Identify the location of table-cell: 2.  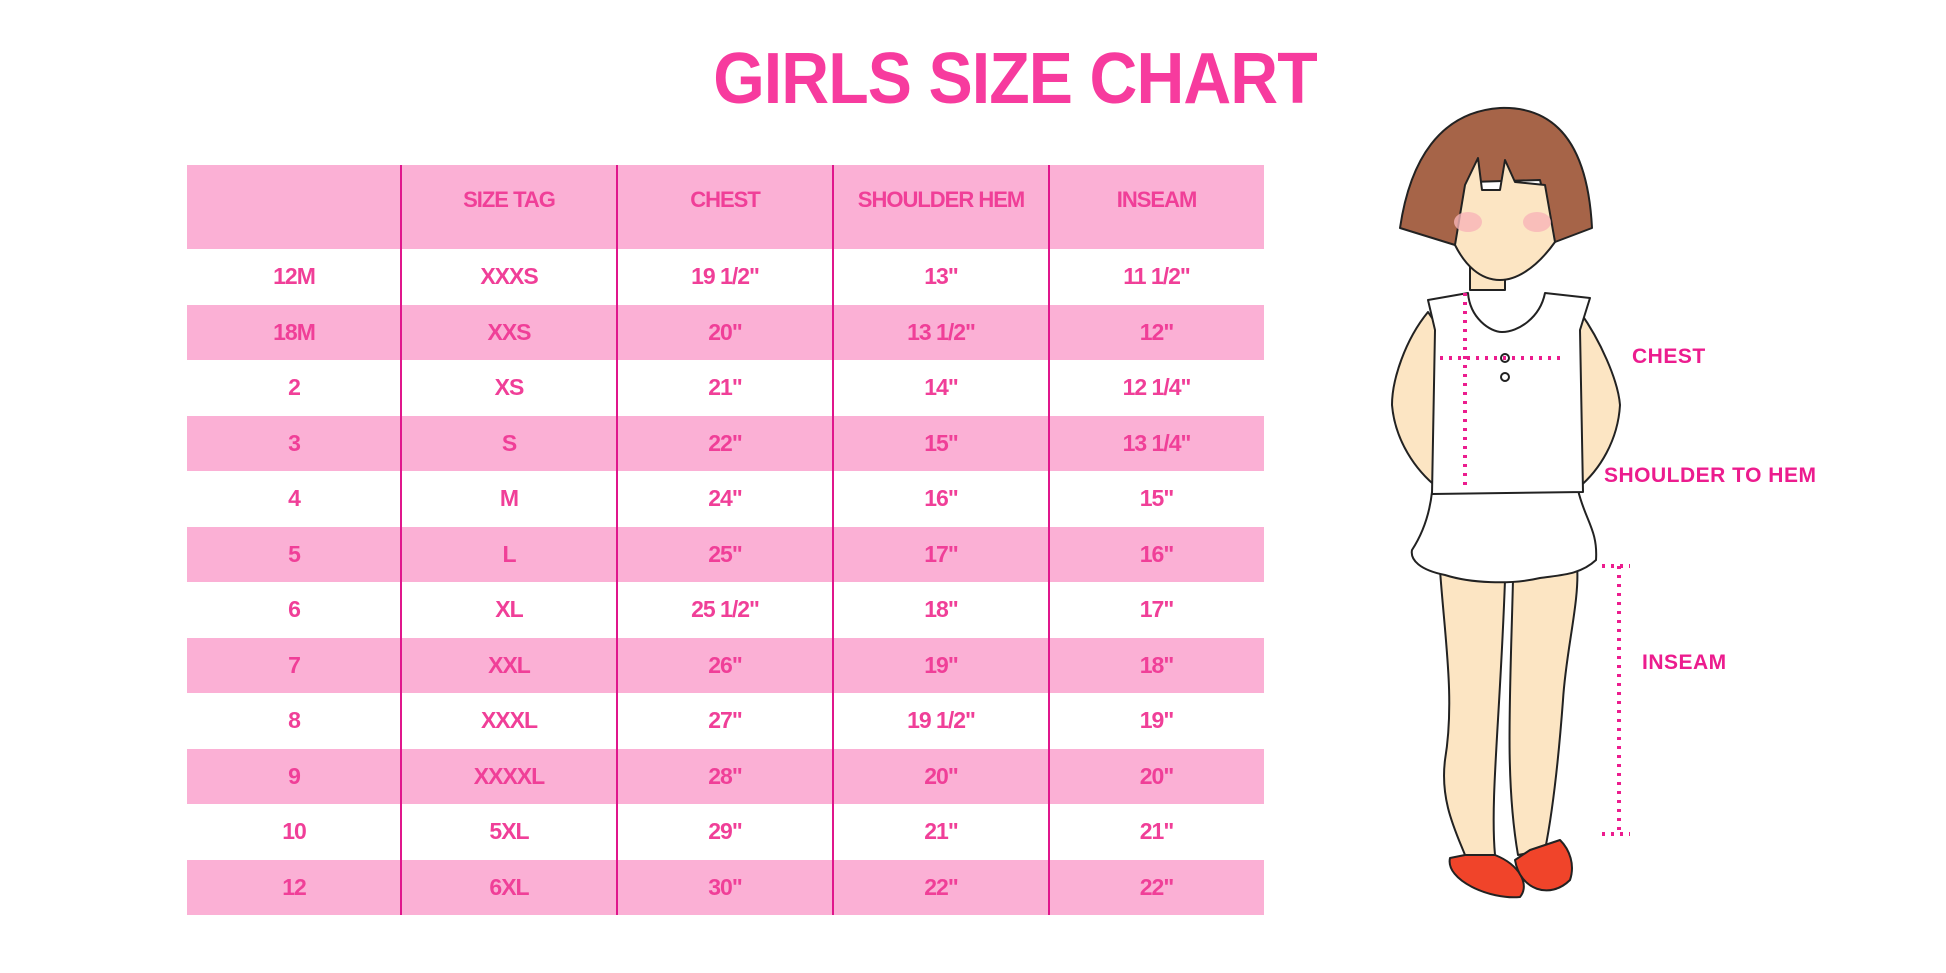
(294, 387).